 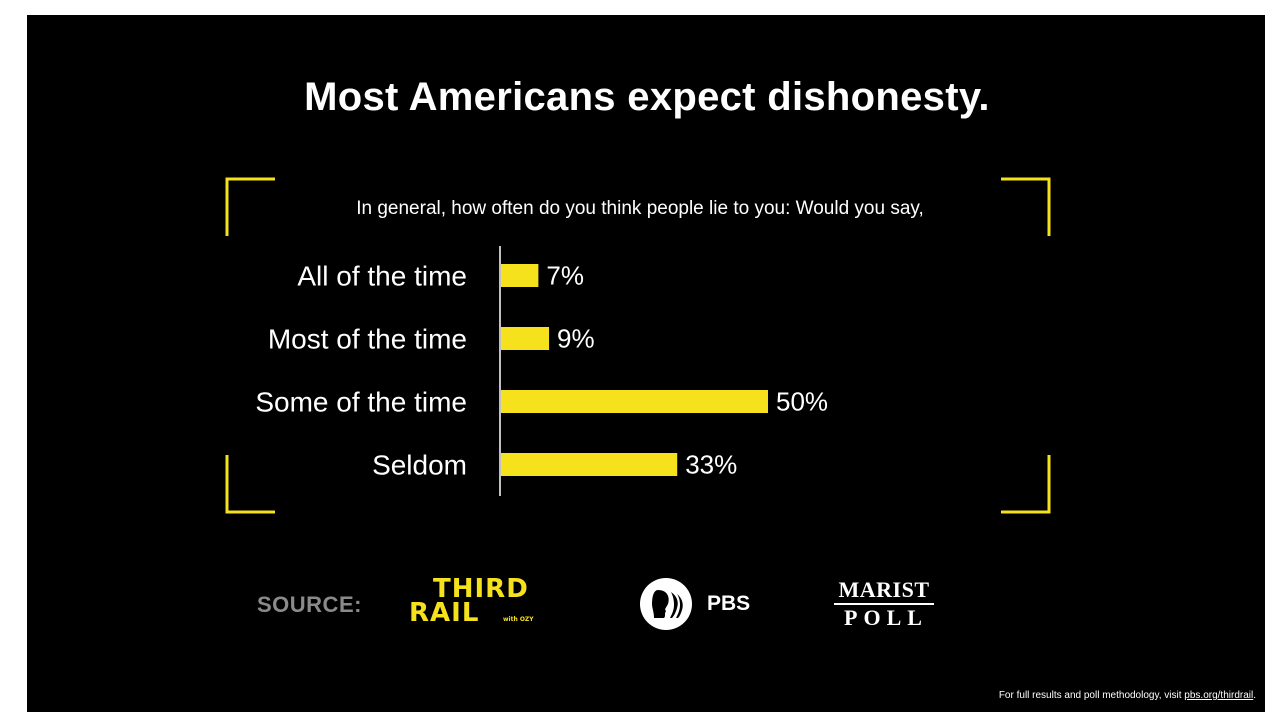 What do you see at coordinates (518, 619) in the screenshot?
I see `third-rail-logo-small: with OZY` at bounding box center [518, 619].